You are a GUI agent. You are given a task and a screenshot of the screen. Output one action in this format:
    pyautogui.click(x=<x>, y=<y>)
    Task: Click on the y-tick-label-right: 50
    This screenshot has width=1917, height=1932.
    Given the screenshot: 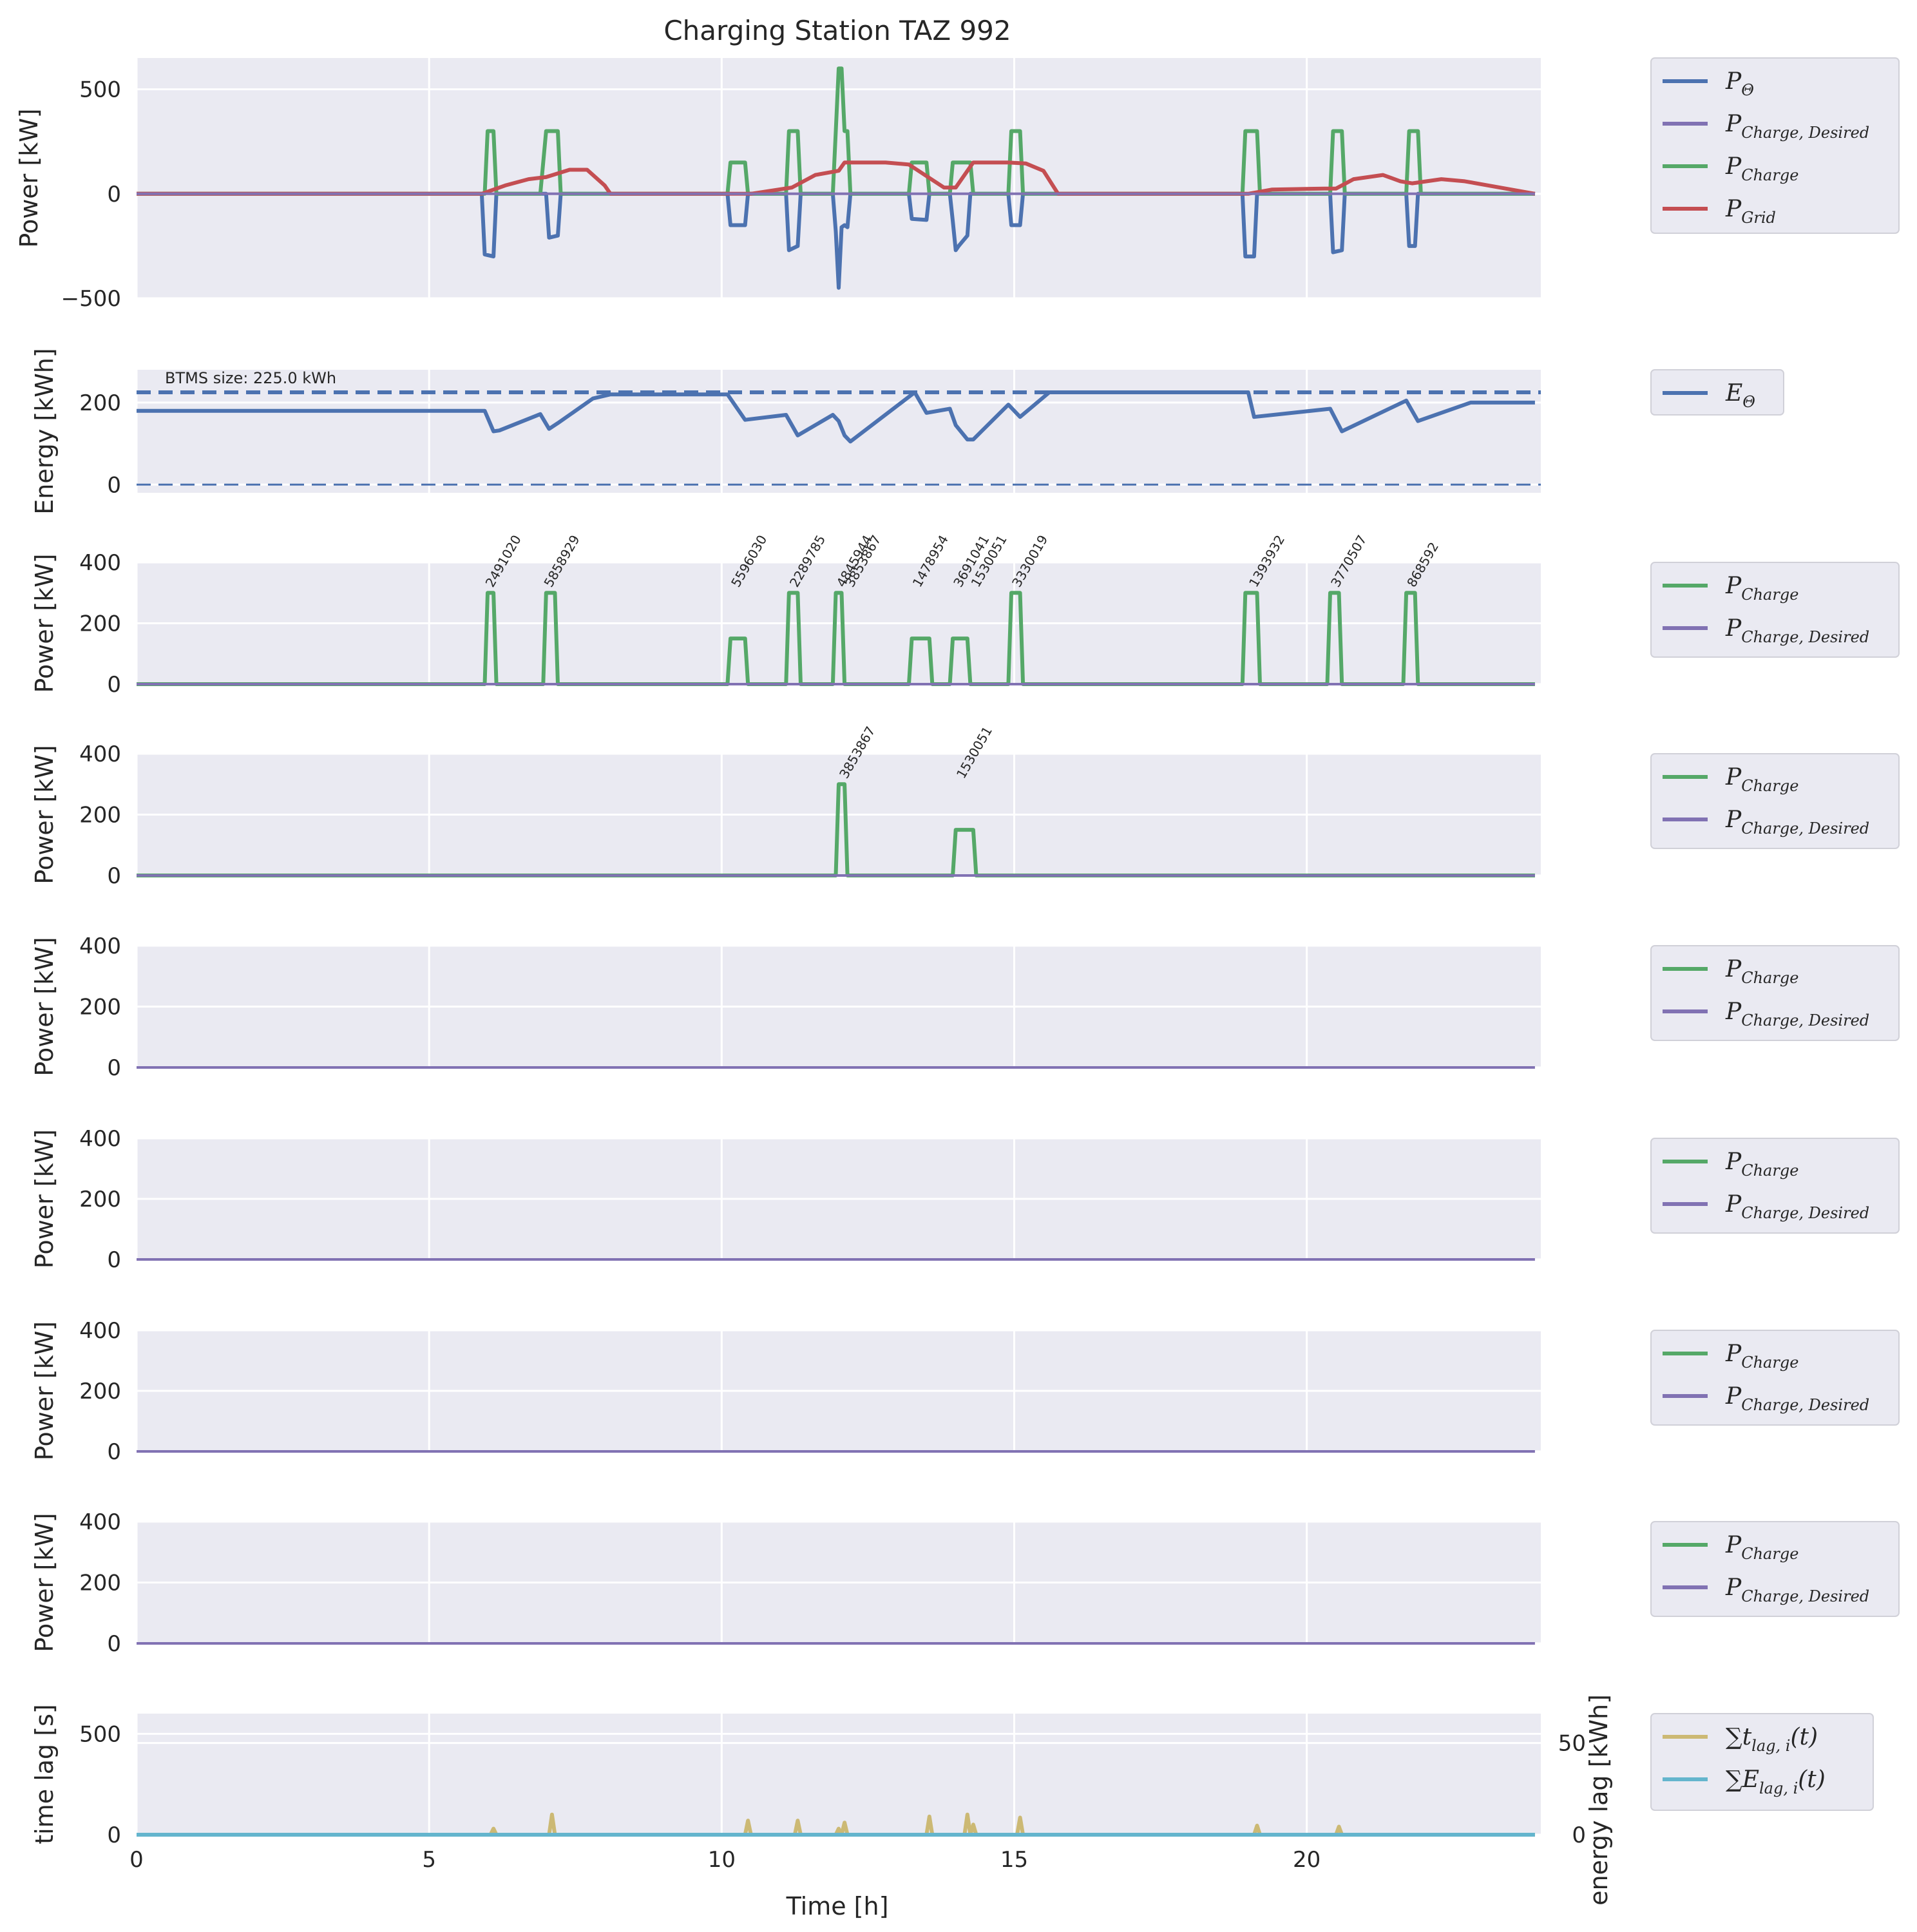 What is the action you would take?
    pyautogui.click(x=1572, y=1744)
    